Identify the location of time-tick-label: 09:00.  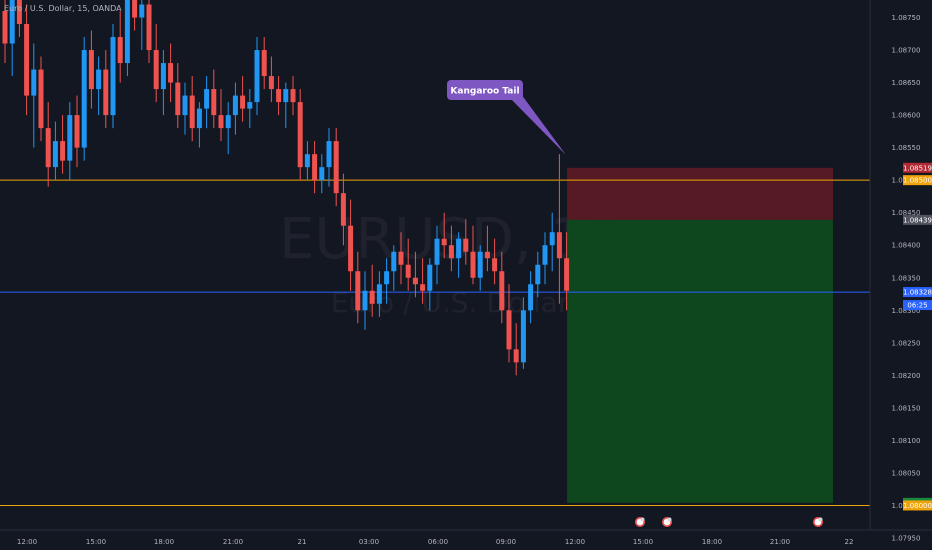
(506, 542).